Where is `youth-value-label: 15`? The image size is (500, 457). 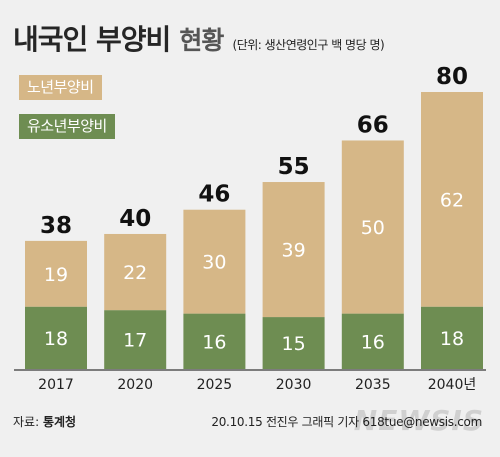 youth-value-label: 15 is located at coordinates (294, 344).